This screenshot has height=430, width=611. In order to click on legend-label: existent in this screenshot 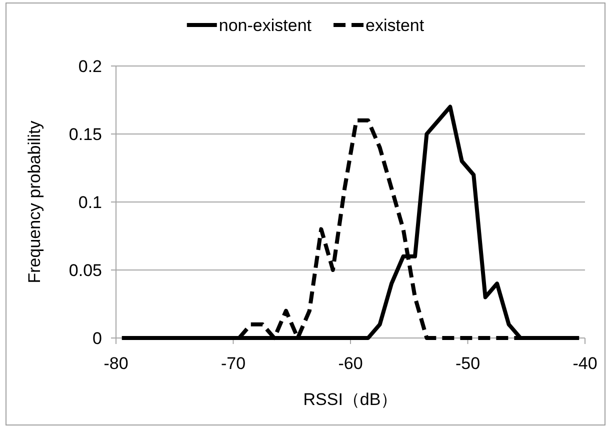, I will do `click(395, 25)`.